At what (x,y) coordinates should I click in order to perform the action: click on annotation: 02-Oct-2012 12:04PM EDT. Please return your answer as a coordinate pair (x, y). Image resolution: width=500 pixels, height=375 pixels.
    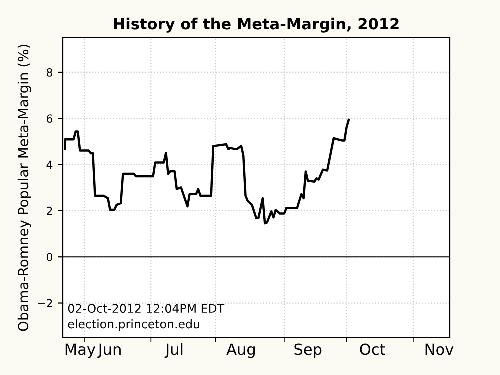
    Looking at the image, I should click on (146, 309).